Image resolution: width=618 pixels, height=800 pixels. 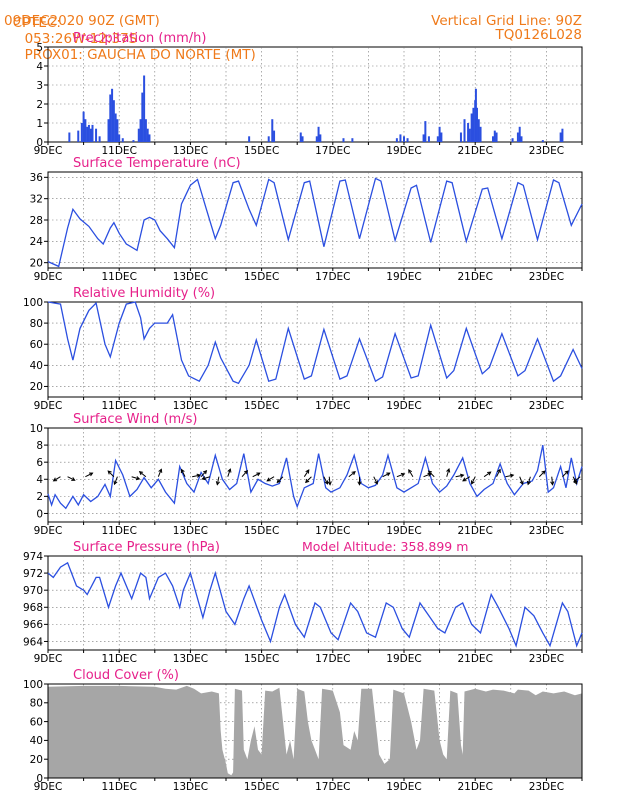 What do you see at coordinates (37, 242) in the screenshot?
I see `y-tick-label: 24` at bounding box center [37, 242].